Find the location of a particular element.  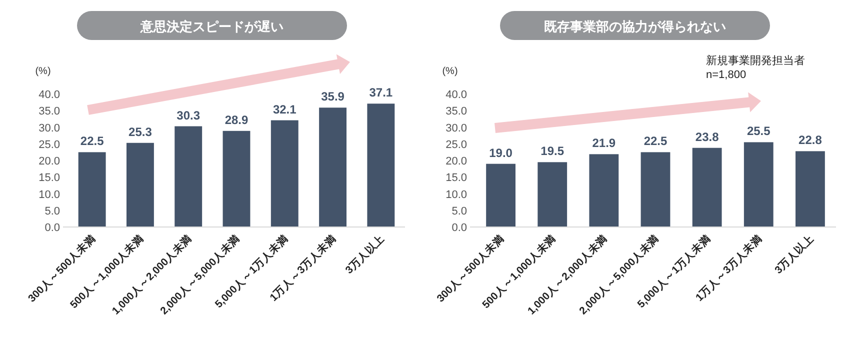

chart-title: 意思決定スピードが遅い is located at coordinates (212, 26).